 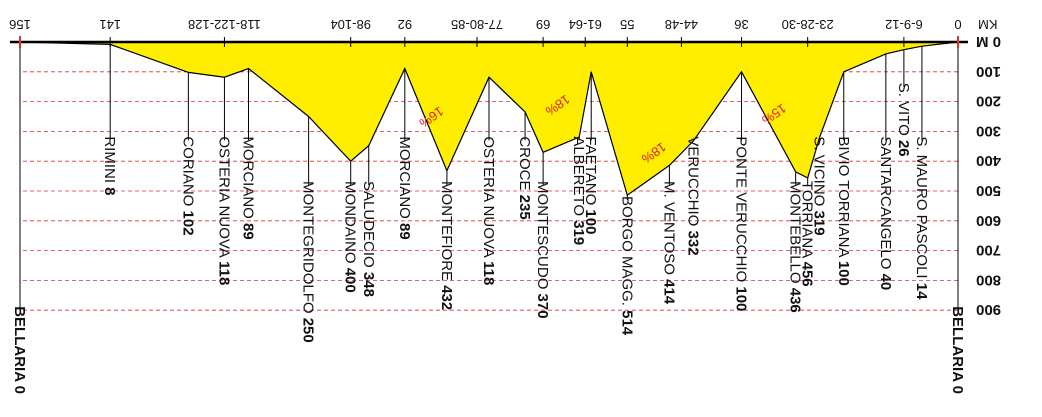 I want to click on place-name: S. VICINO, so click(x=819, y=173).